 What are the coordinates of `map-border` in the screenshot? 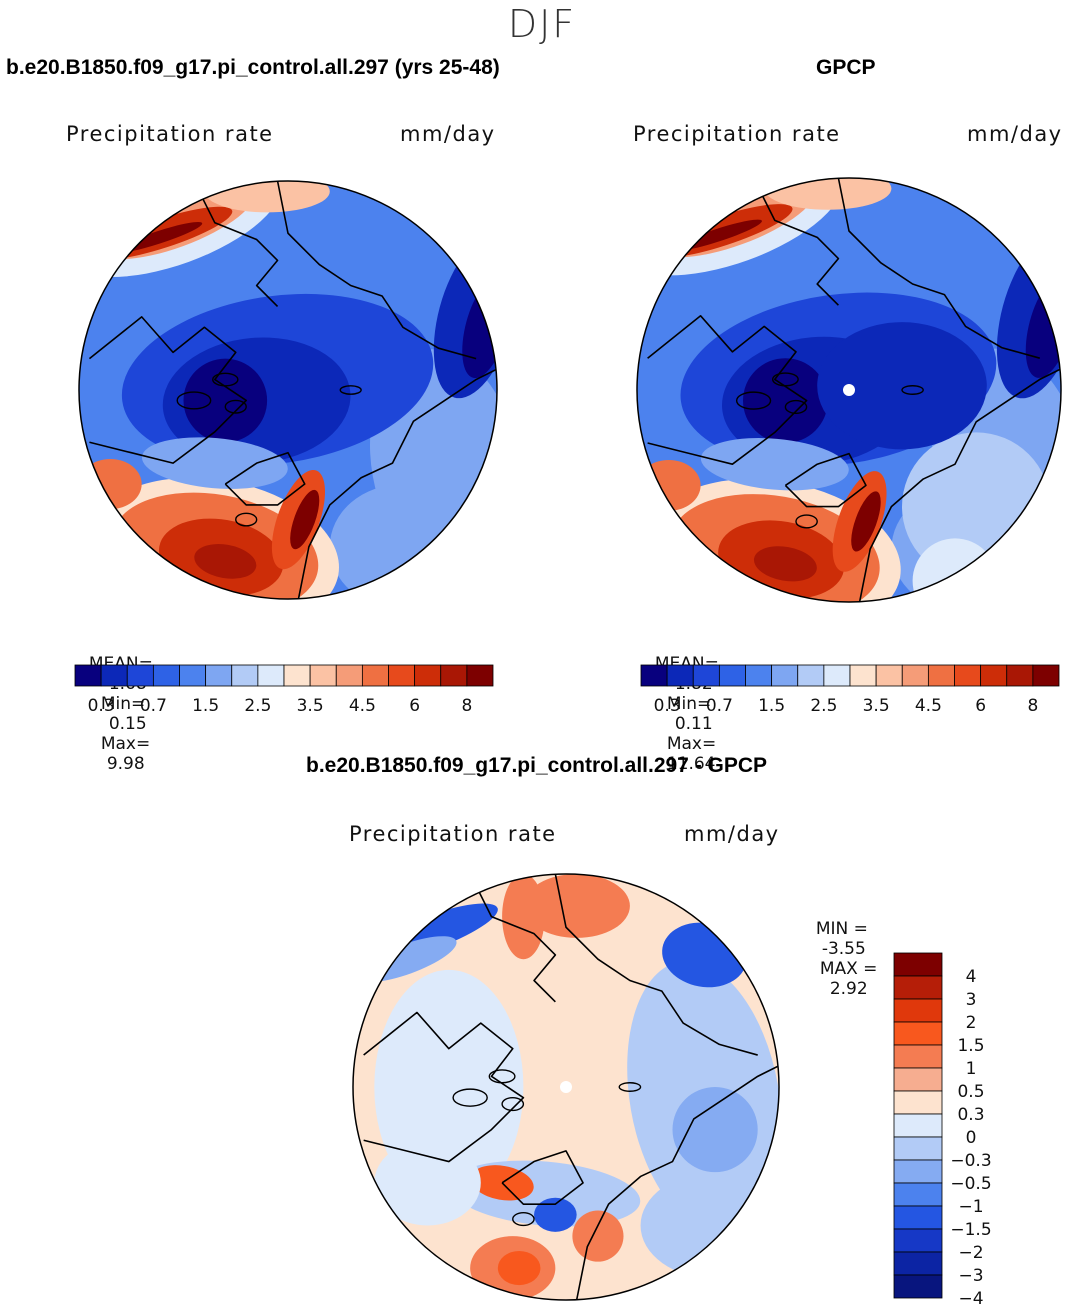 It's located at (849, 390).